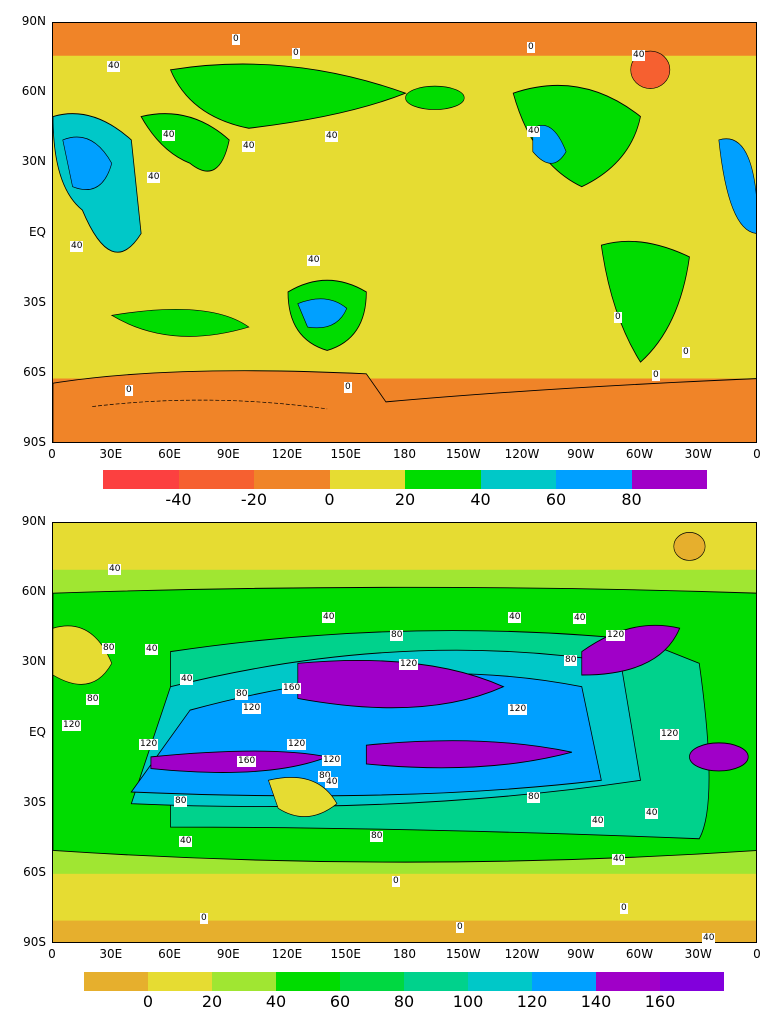 The width and height of the screenshot is (776, 1024). I want to click on colorbar-label: 120, so click(532, 1001).